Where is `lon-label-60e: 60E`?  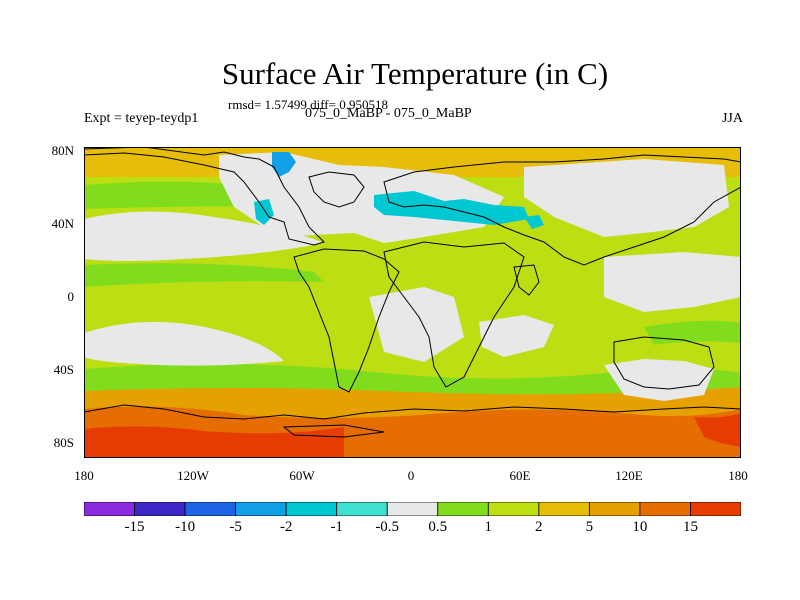
lon-label-60e: 60E is located at coordinates (520, 475).